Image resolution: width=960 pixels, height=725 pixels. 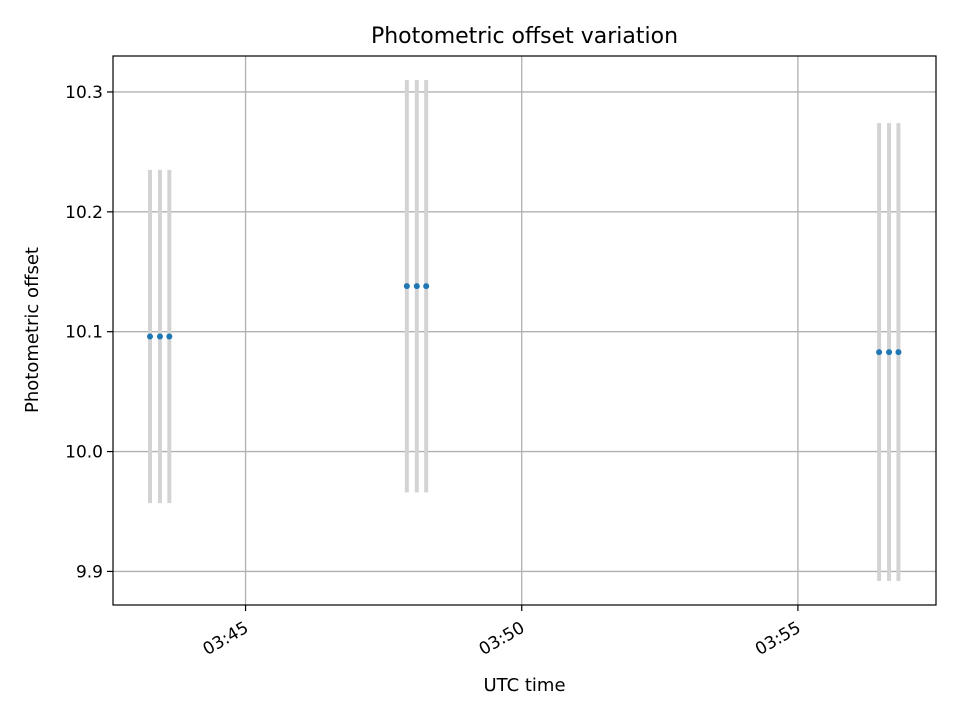 I want to click on y-tick-label: 10.1, so click(x=84, y=333).